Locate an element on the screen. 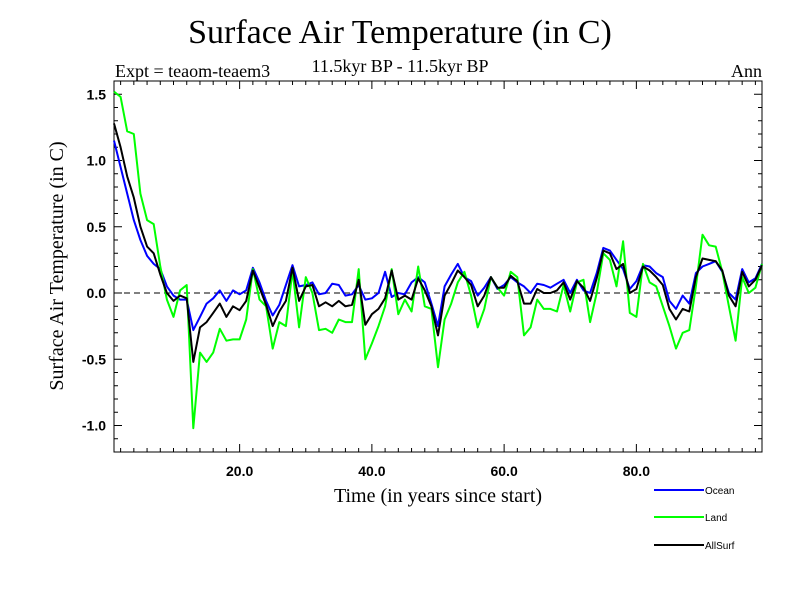 Image resolution: width=800 pixels, height=600 pixels. y-tick-label: -1.0 is located at coordinates (94, 426).